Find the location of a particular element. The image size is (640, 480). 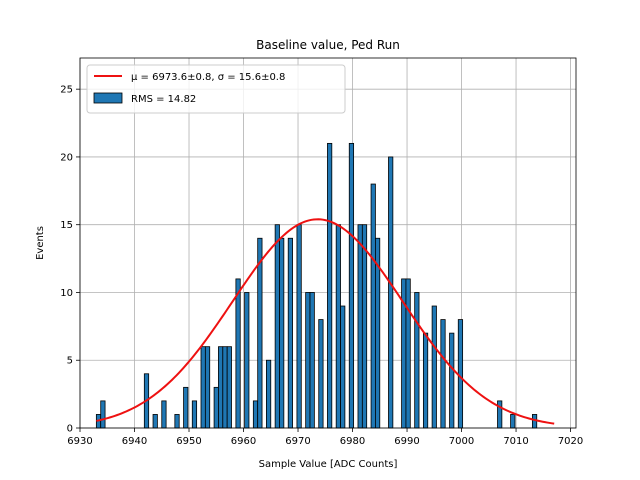

y-tick-label-5: 25 is located at coordinates (66, 90).